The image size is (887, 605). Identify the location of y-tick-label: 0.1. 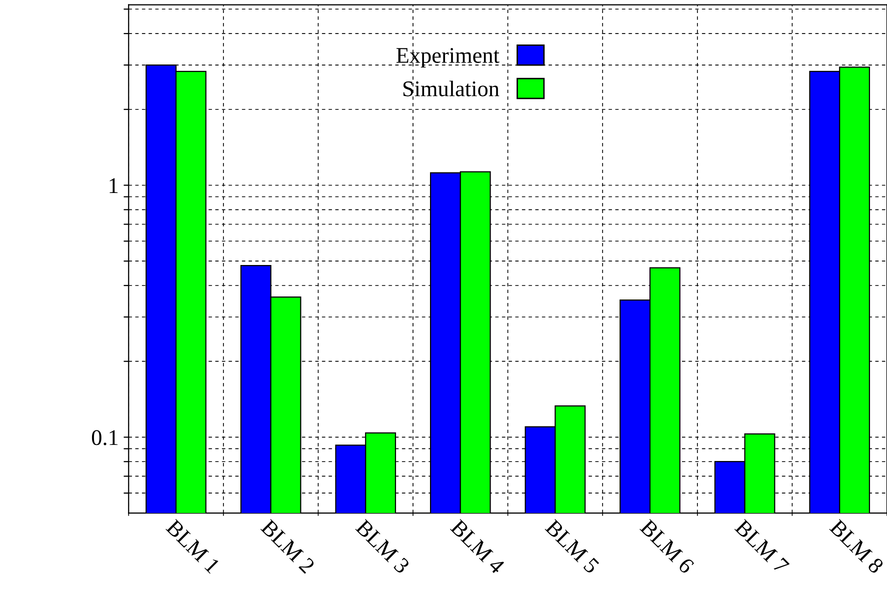
(105, 438).